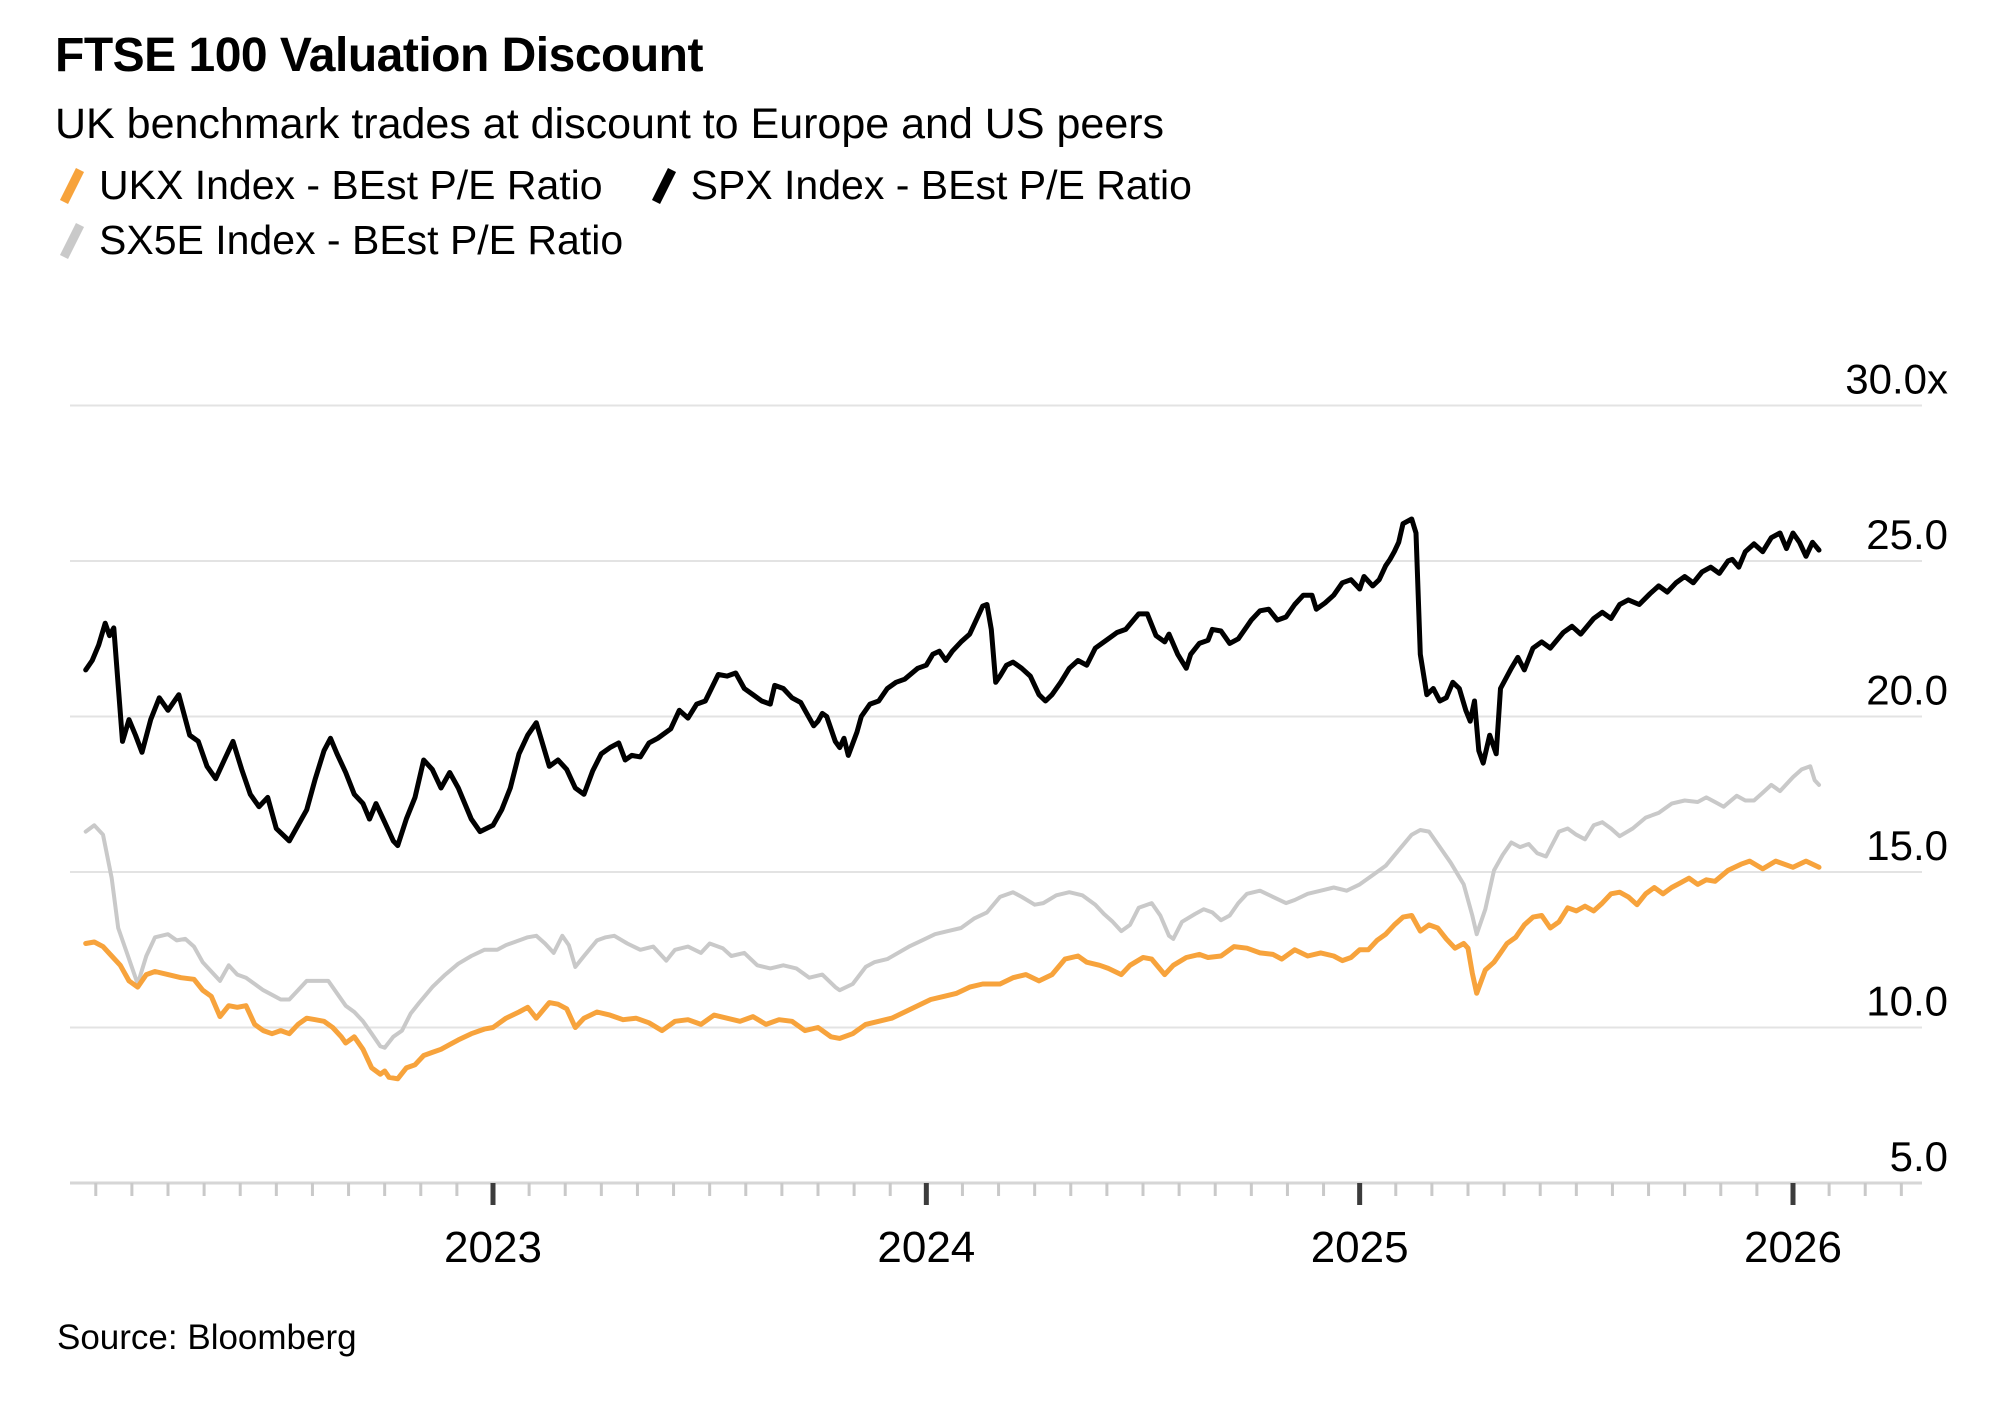 The width and height of the screenshot is (2000, 1415). Describe the element at coordinates (1793, 1247) in the screenshot. I see `x-axis-label-2026: 2026` at that location.